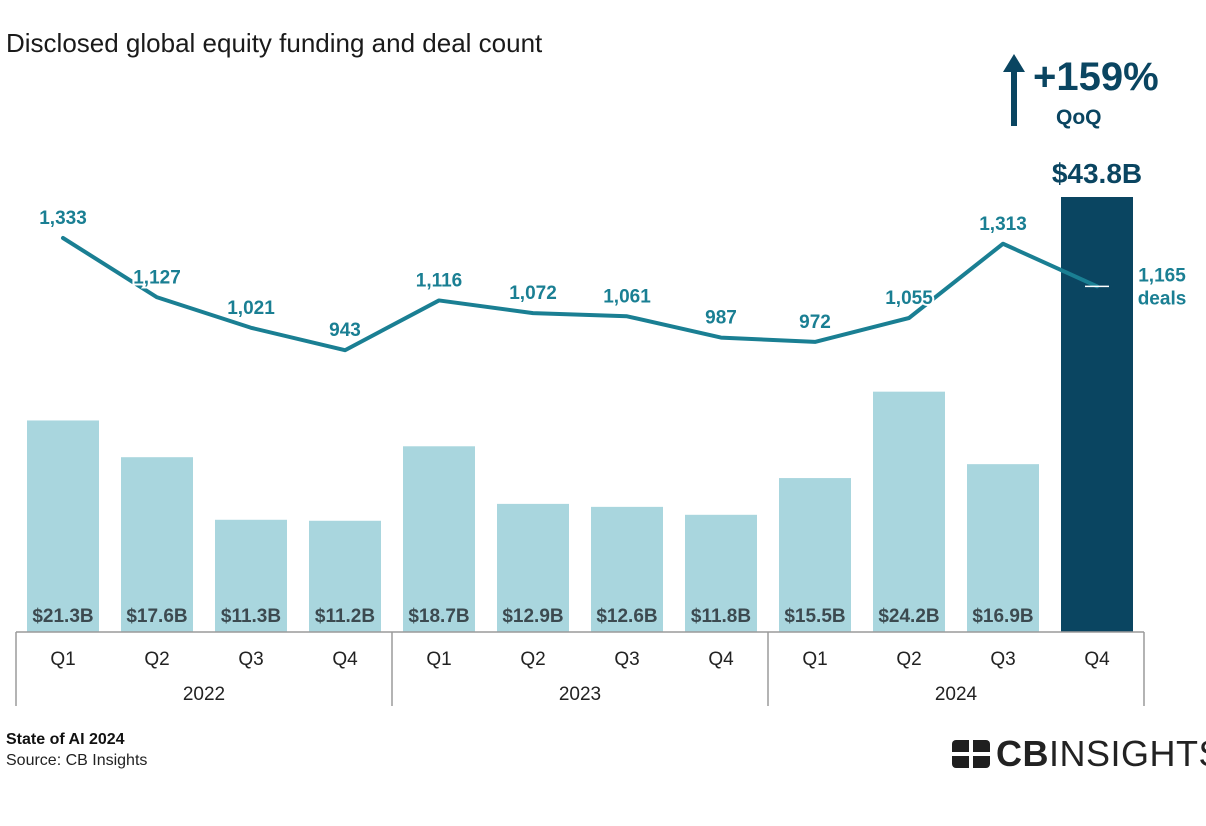 This screenshot has width=1206, height=826. Describe the element at coordinates (251, 308) in the screenshot. I see `deal-count-label: 1,021` at that location.